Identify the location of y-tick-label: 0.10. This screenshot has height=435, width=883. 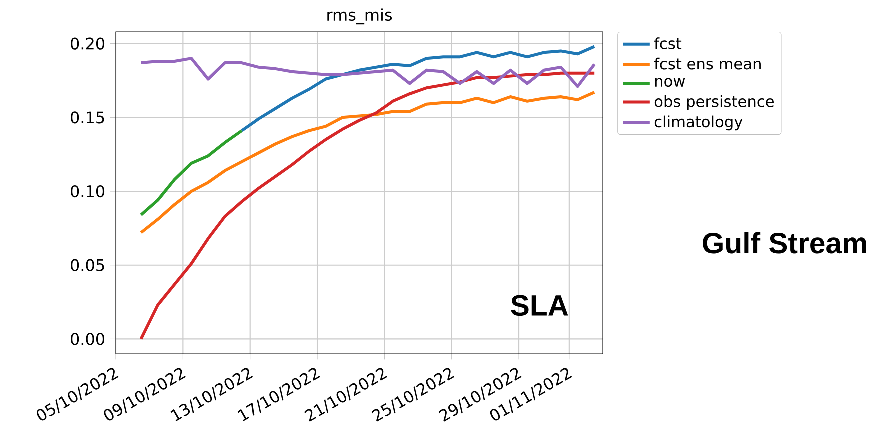
(88, 191).